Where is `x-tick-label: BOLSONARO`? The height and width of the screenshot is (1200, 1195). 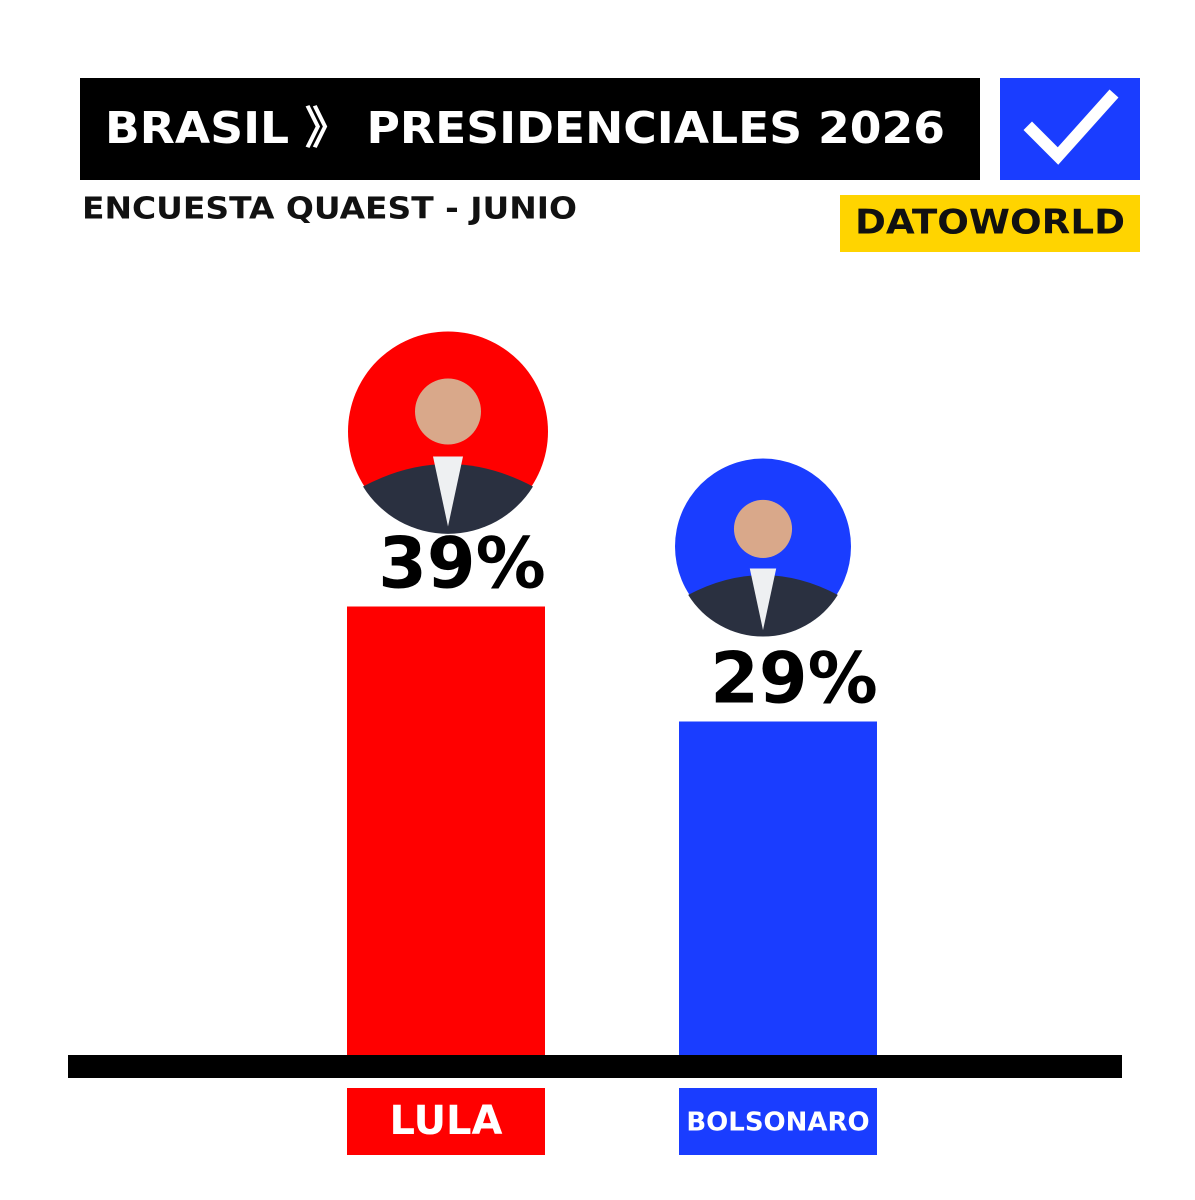
x-tick-label: BOLSONARO is located at coordinates (777, 1123).